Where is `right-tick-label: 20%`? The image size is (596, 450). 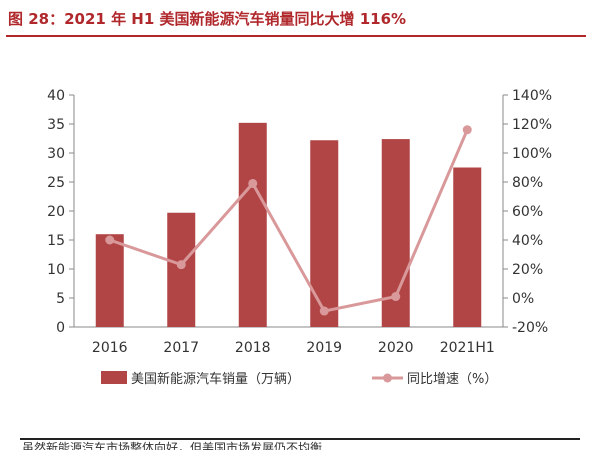
right-tick-label: 20% is located at coordinates (527, 270).